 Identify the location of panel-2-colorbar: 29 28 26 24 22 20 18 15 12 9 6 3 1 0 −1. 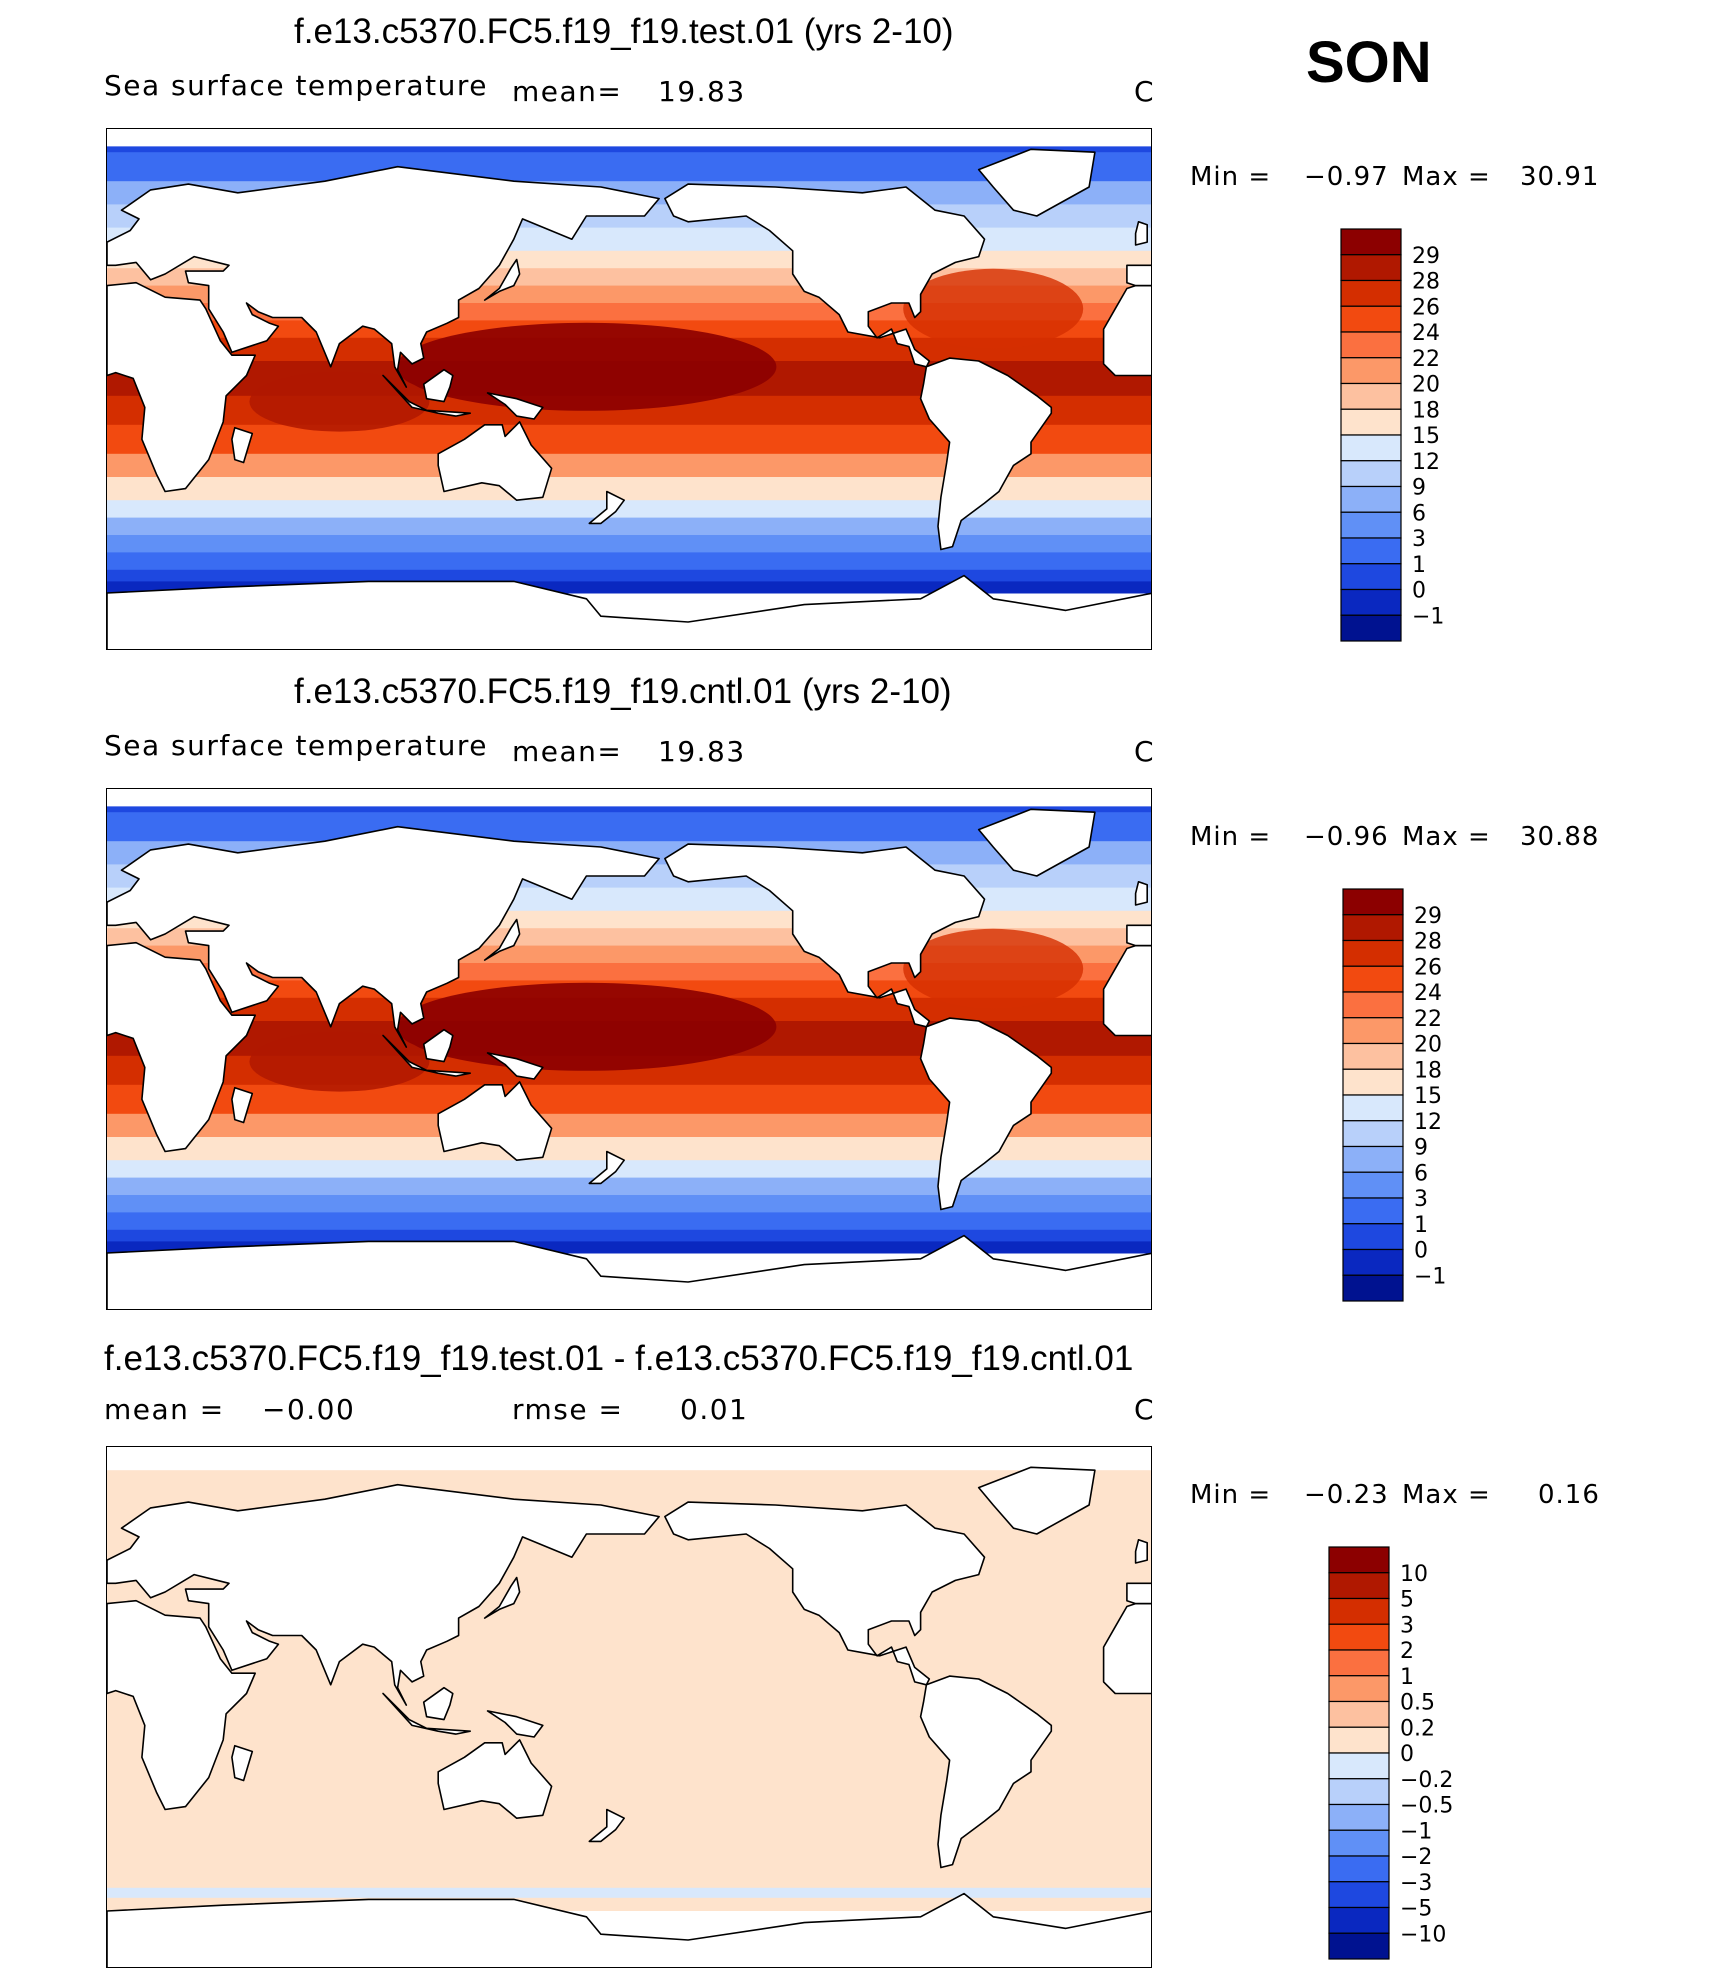
(1432, 1098).